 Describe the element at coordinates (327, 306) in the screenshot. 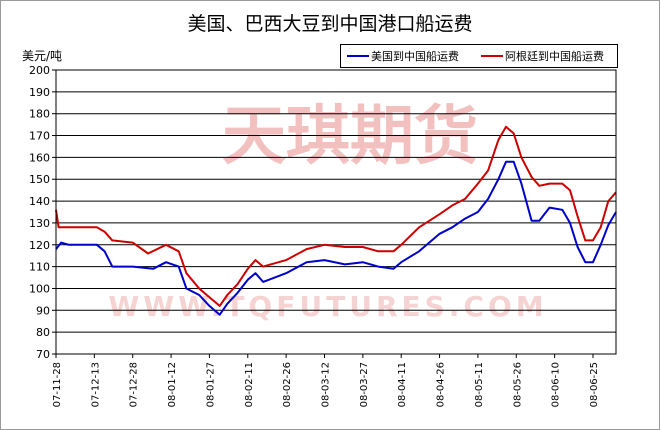

I see `watermark-sub-text: WWW.TQFUTURES.COM` at that location.